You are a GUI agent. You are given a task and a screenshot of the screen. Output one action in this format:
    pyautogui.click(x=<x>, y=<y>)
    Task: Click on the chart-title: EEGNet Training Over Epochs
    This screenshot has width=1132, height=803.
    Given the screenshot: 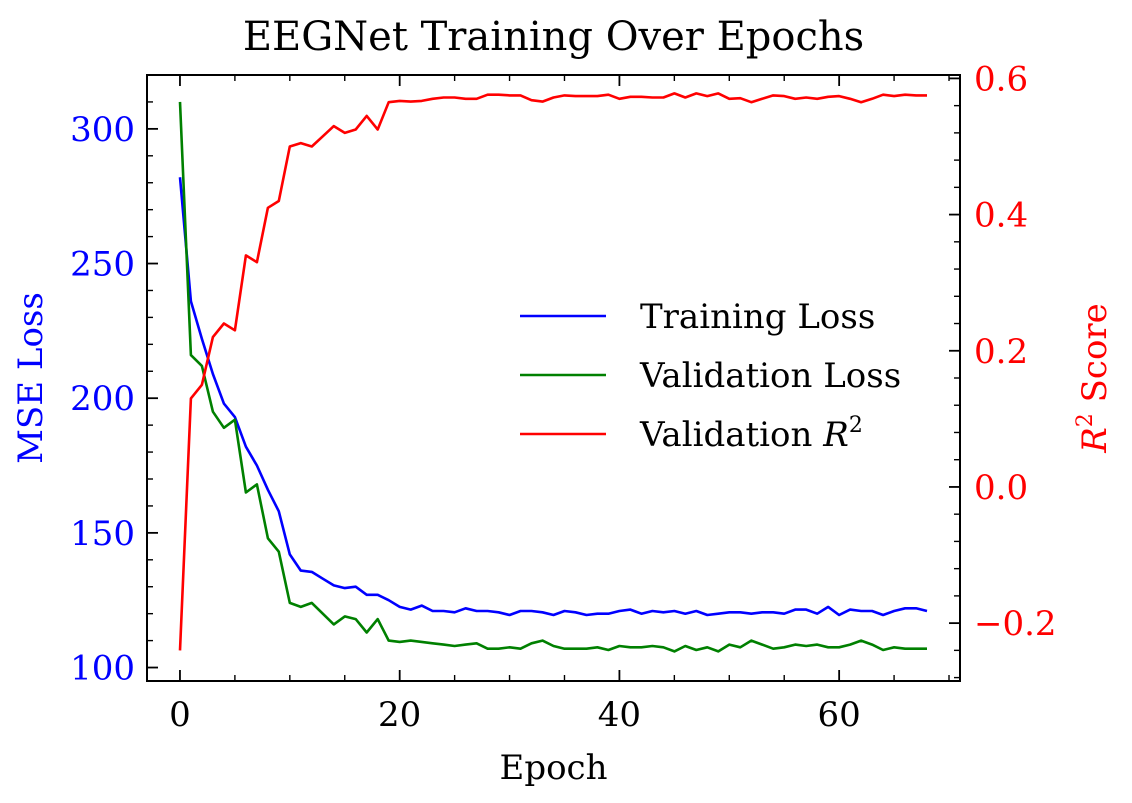 What is the action you would take?
    pyautogui.click(x=553, y=37)
    